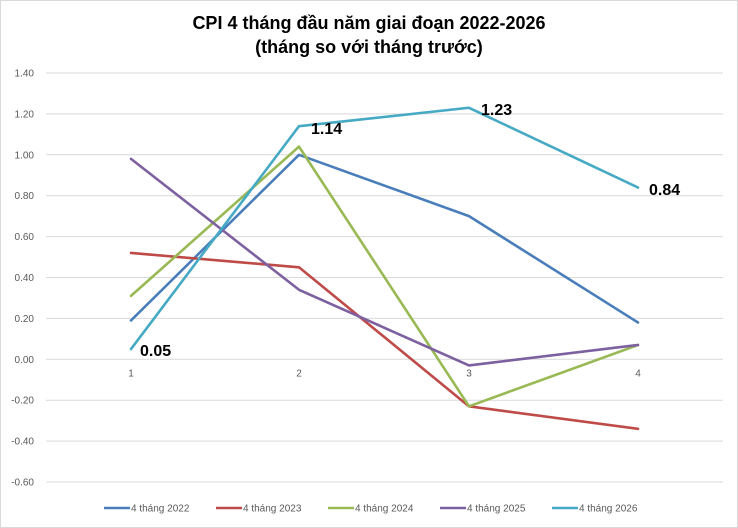 This screenshot has height=528, width=738. Describe the element at coordinates (664, 190) in the screenshot. I see `data-label: 0.84` at that location.